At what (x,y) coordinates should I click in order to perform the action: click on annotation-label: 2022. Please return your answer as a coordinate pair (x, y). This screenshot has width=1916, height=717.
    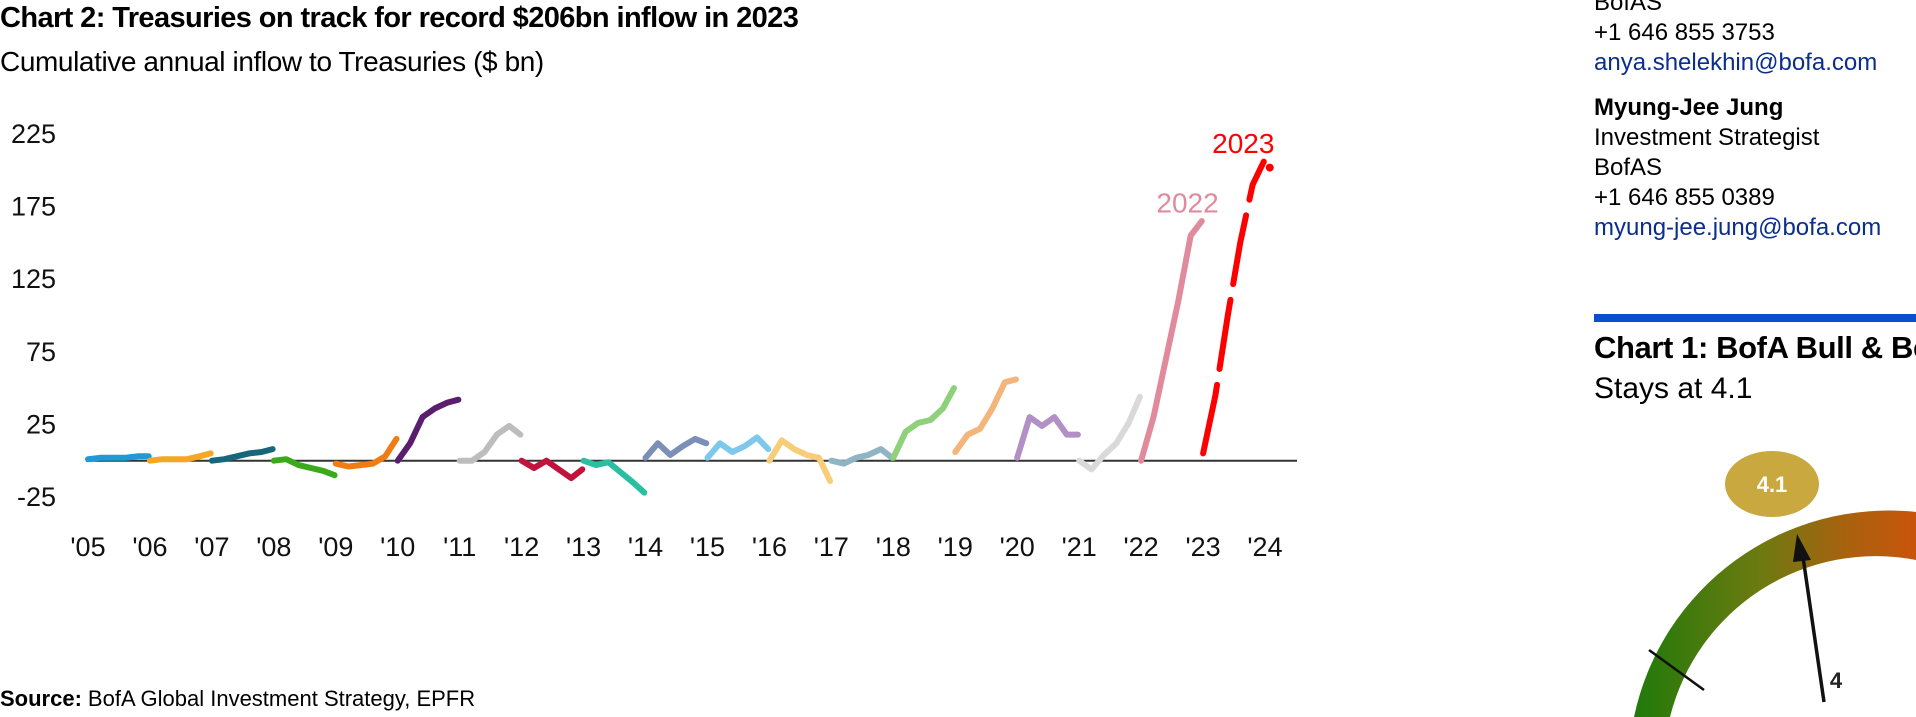
    Looking at the image, I should click on (1187, 202).